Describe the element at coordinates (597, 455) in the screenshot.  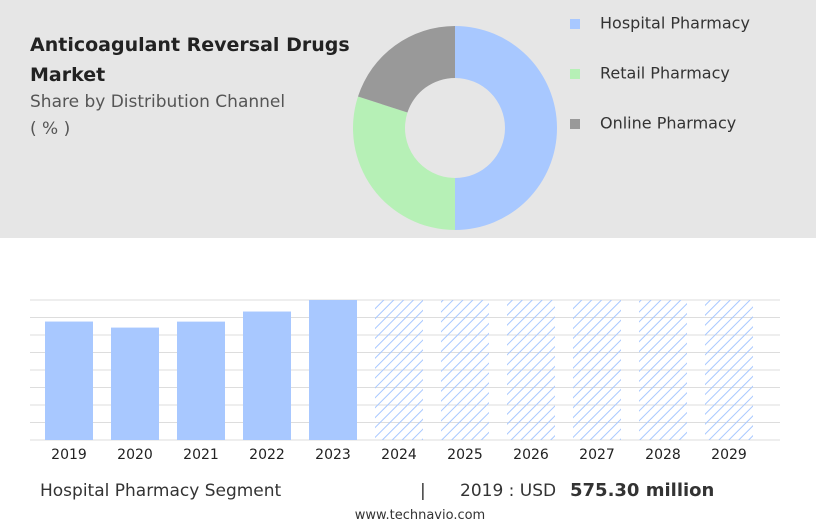
I see `x-tick-label: 2027` at that location.